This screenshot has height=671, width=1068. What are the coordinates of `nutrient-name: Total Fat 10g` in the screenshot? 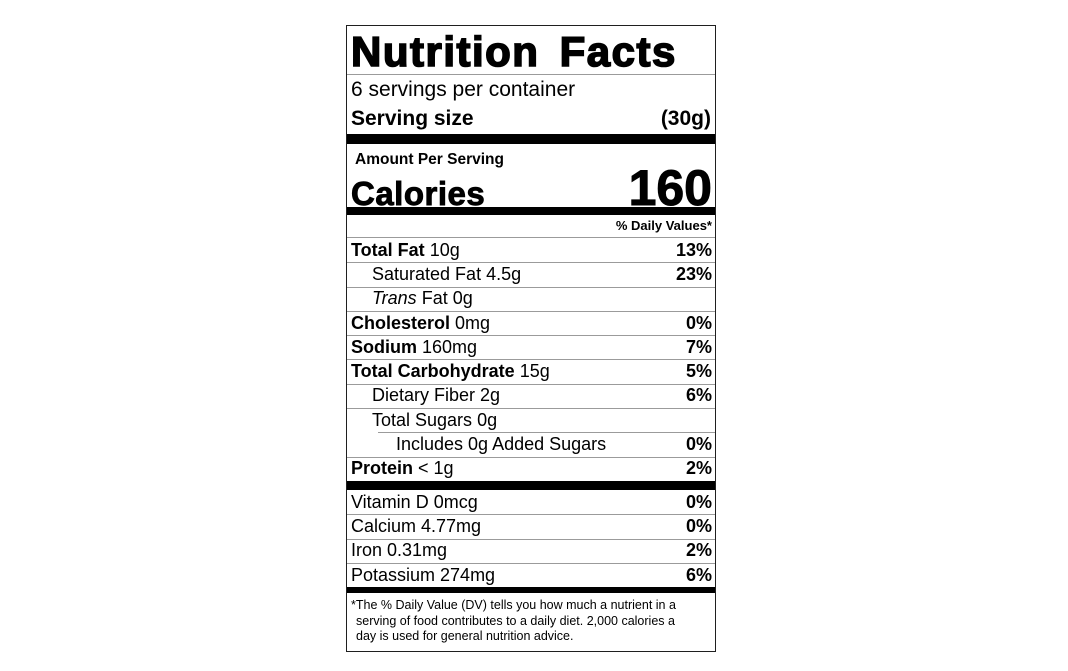 It's located at (405, 250).